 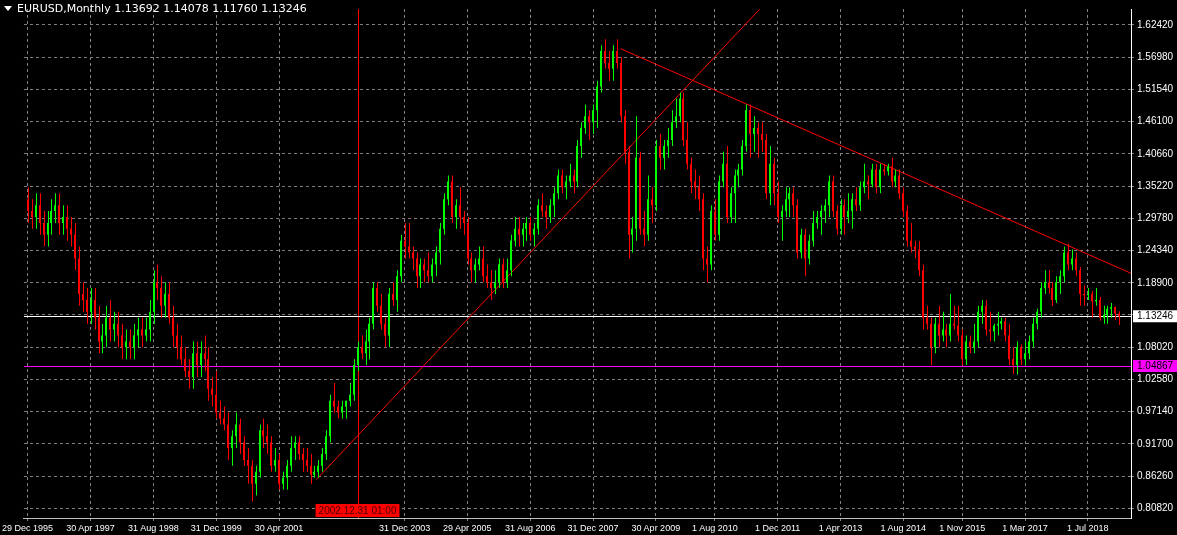 What do you see at coordinates (1155, 89) in the screenshot?
I see `y-tick-label: 1.51540` at bounding box center [1155, 89].